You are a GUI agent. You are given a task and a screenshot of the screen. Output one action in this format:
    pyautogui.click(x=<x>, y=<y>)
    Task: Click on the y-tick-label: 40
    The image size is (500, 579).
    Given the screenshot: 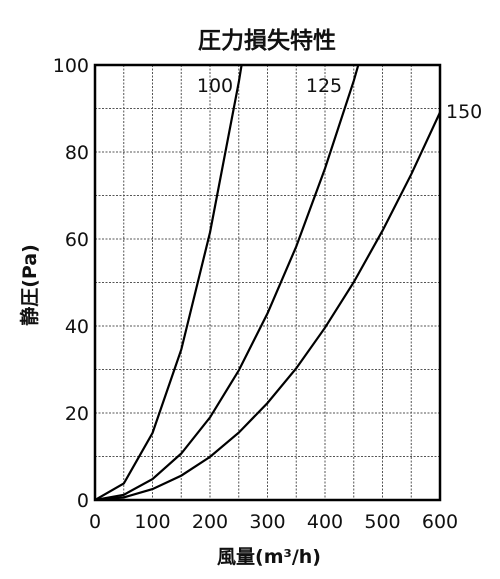 What is the action you would take?
    pyautogui.click(x=77, y=327)
    